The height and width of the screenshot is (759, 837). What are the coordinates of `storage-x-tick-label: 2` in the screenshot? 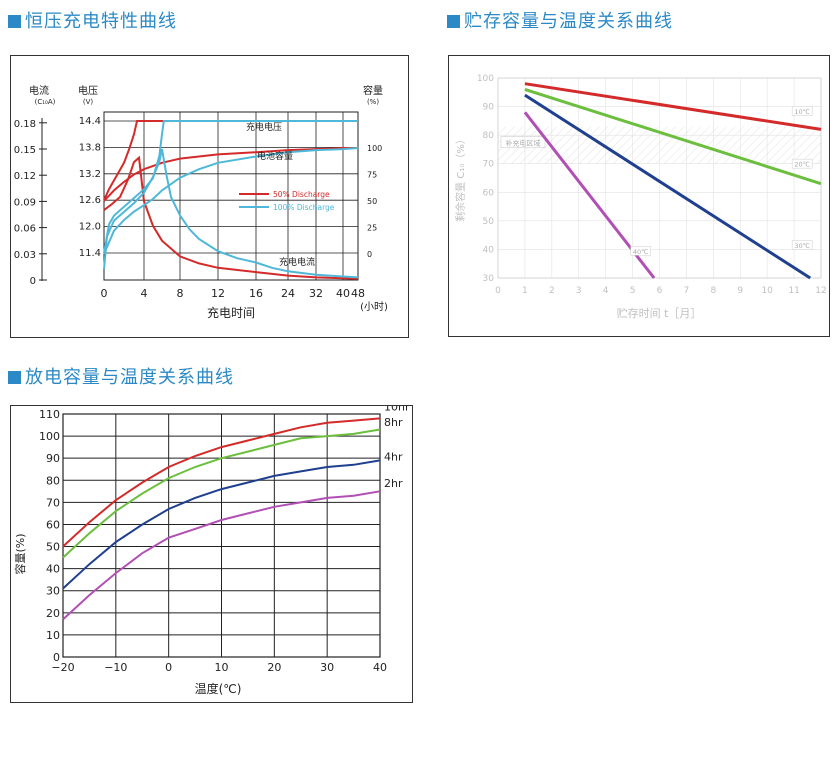 It's located at (552, 291).